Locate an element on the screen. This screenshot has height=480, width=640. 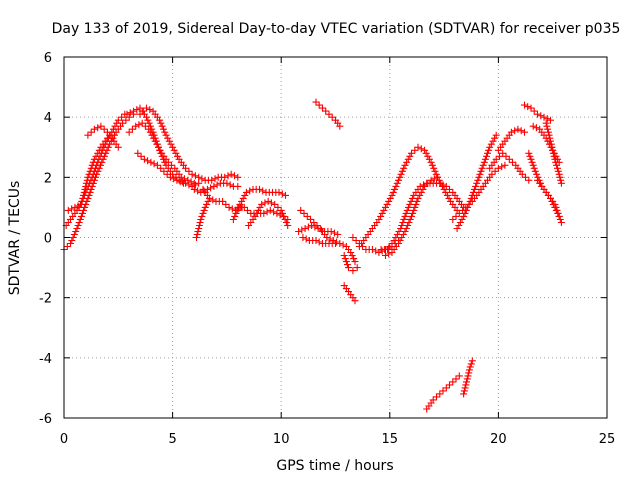
y-tick-label: 6 is located at coordinates (48, 58).